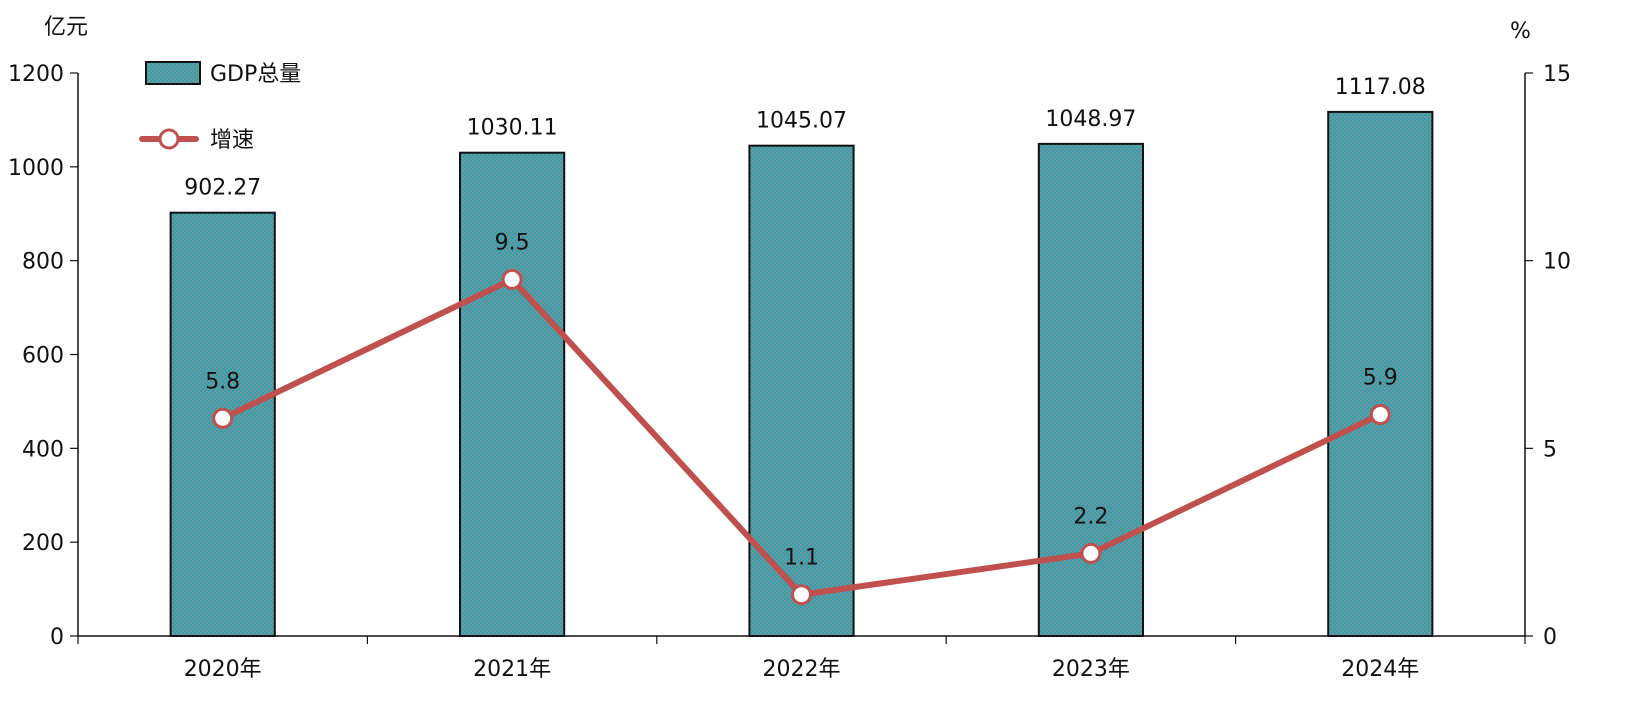 The image size is (1627, 713). I want to click on right-axis-tick-label: 0, so click(1550, 637).